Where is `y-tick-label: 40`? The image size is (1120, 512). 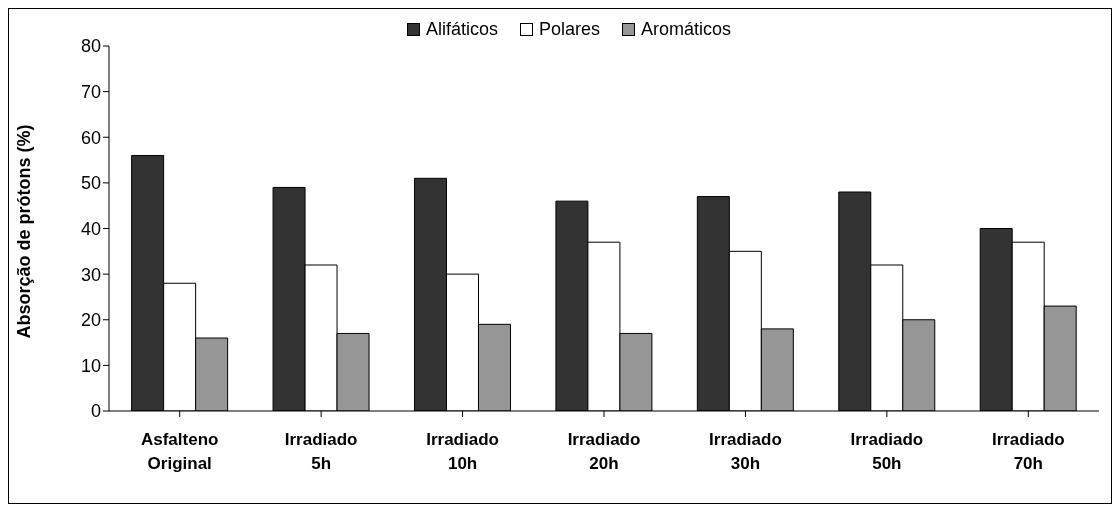
y-tick-label: 40 is located at coordinates (90, 228).